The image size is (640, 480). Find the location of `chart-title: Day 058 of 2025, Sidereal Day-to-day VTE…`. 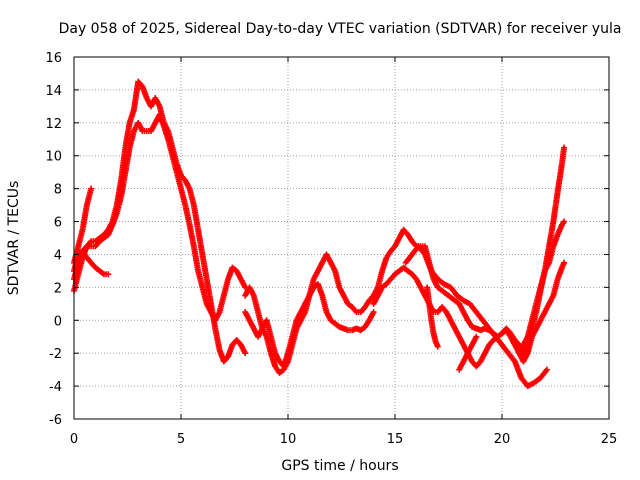

chart-title: Day 058 of 2025, Sidereal Day-to-day VTE… is located at coordinates (340, 29).